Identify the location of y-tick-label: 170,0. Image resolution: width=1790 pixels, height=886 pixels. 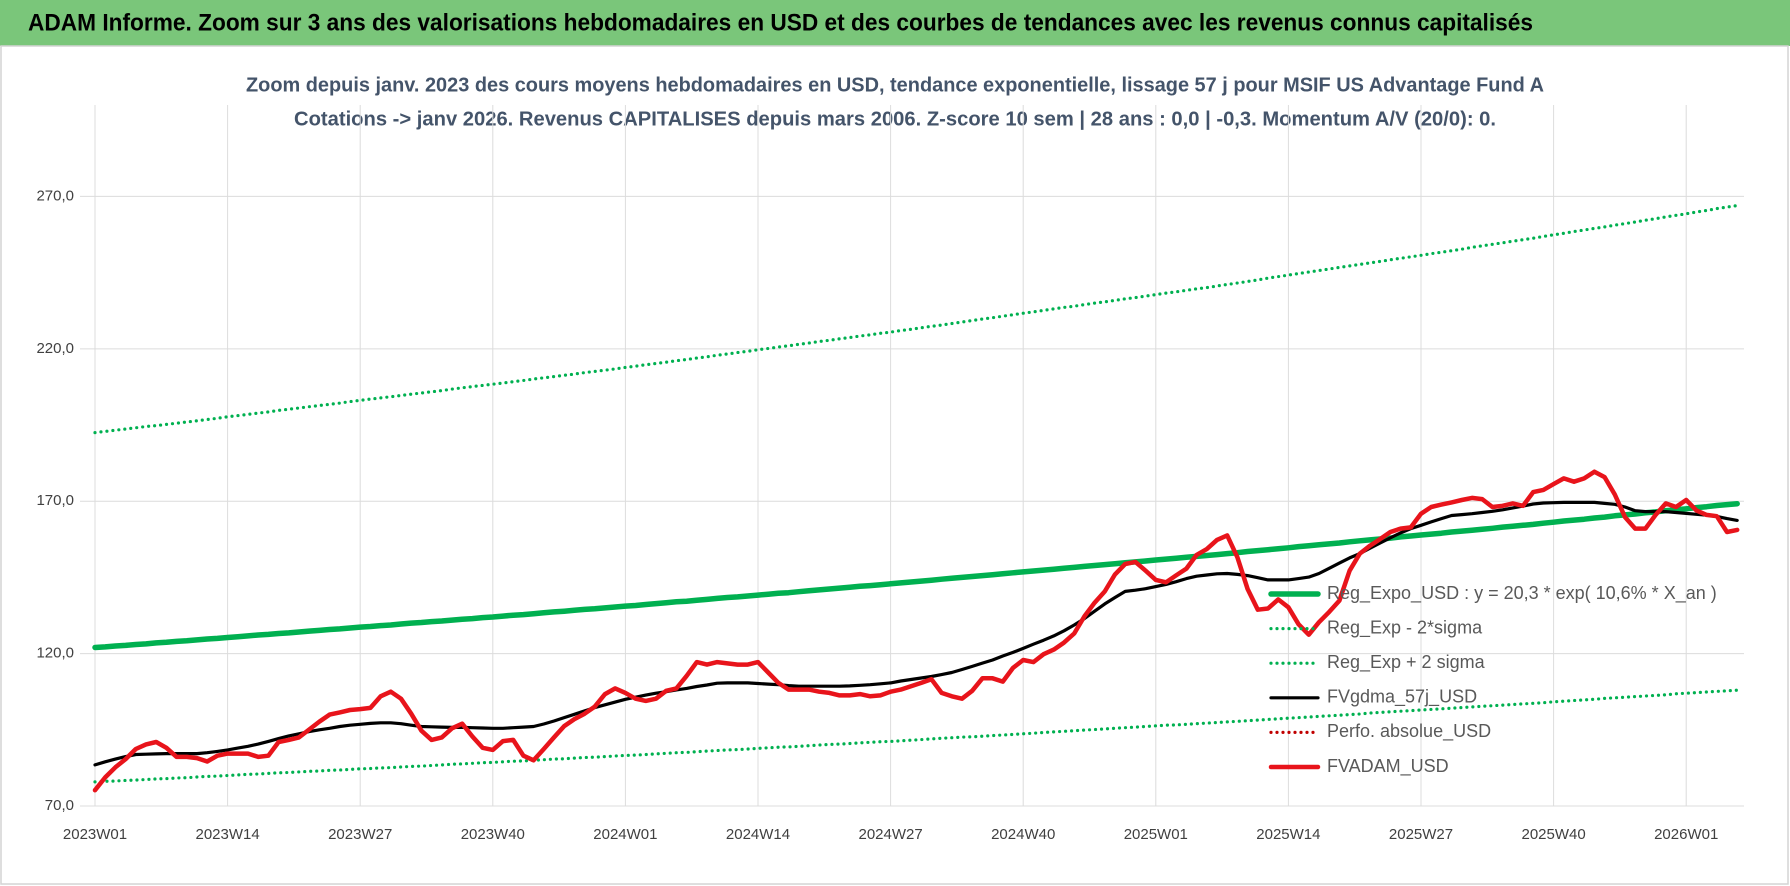
(55, 500).